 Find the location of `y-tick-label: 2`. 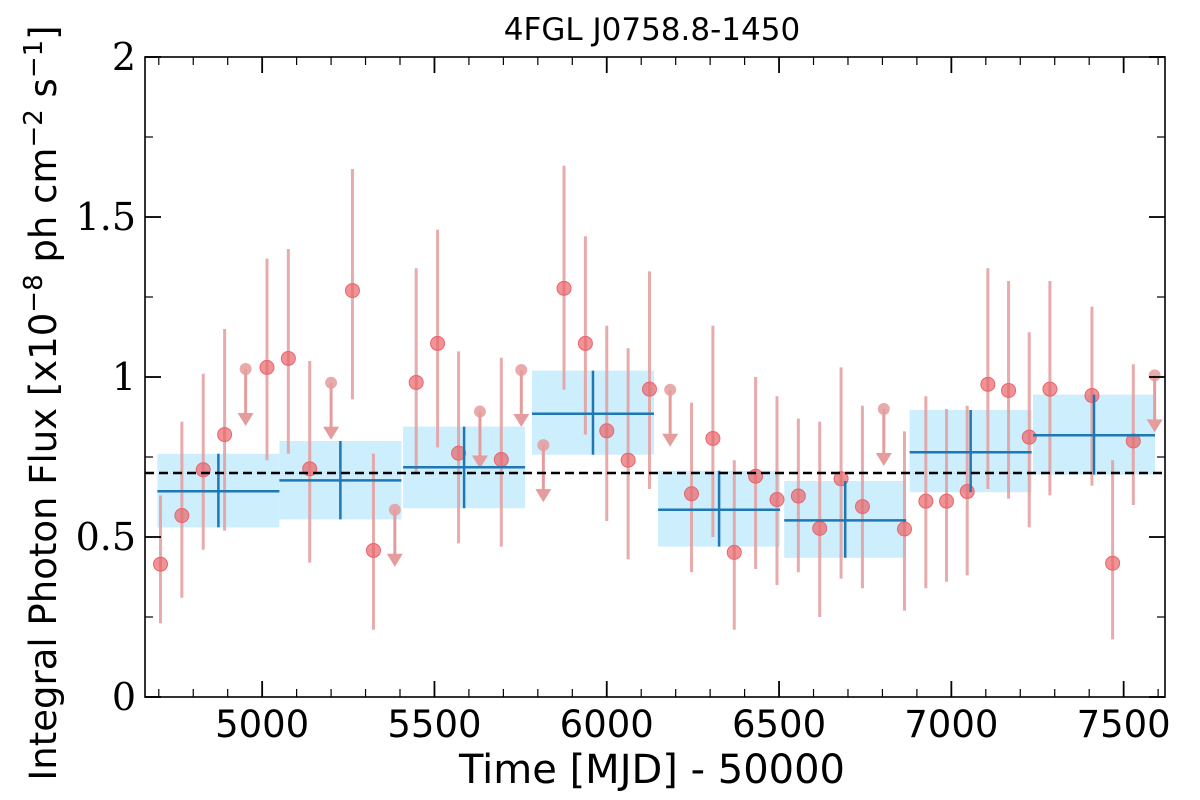

y-tick-label: 2 is located at coordinates (124, 57).